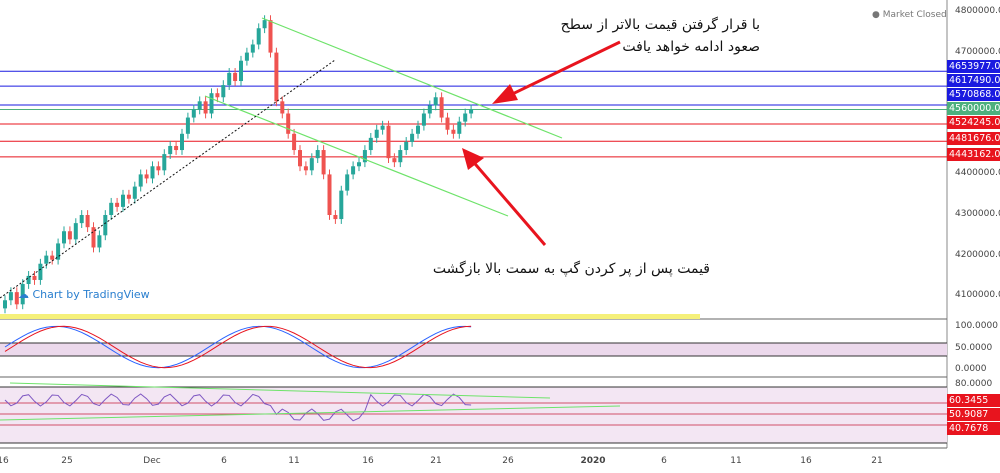 Image resolution: width=1000 pixels, height=473 pixels. I want to click on arrow-top-head, so click(505, 94).